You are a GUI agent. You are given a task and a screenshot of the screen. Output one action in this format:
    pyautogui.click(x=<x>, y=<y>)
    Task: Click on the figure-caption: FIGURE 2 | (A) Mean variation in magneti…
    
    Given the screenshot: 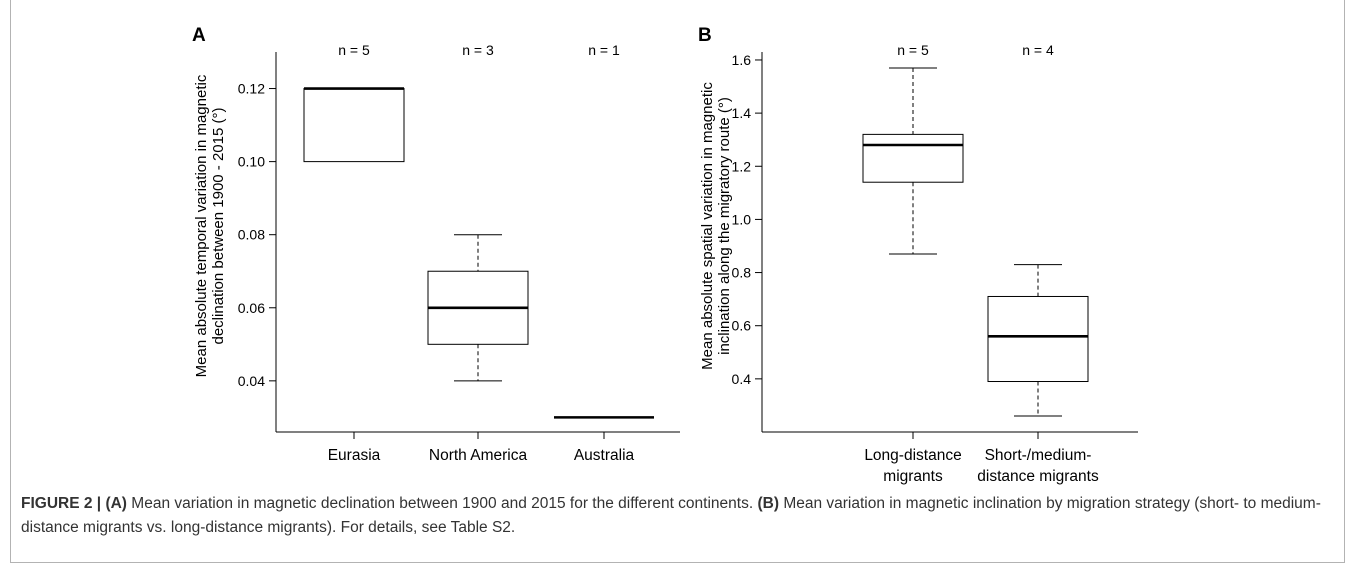 What is the action you would take?
    pyautogui.click(x=676, y=516)
    